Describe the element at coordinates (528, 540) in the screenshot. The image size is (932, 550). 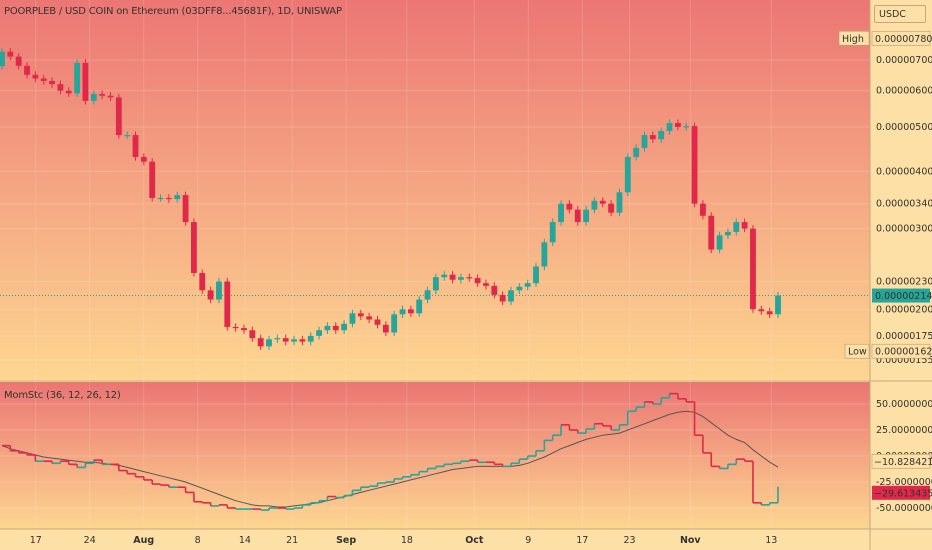
I see `time-tick-label: 9` at that location.